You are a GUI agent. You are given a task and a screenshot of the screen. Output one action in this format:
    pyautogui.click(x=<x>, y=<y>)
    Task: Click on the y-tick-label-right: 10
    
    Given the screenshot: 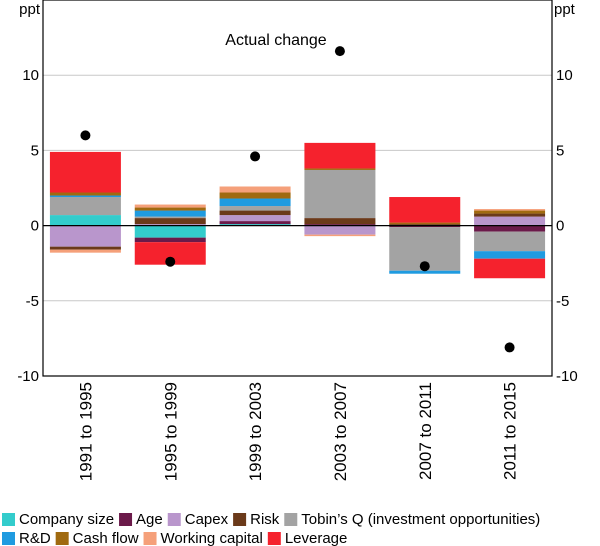 What is the action you would take?
    pyautogui.click(x=564, y=75)
    